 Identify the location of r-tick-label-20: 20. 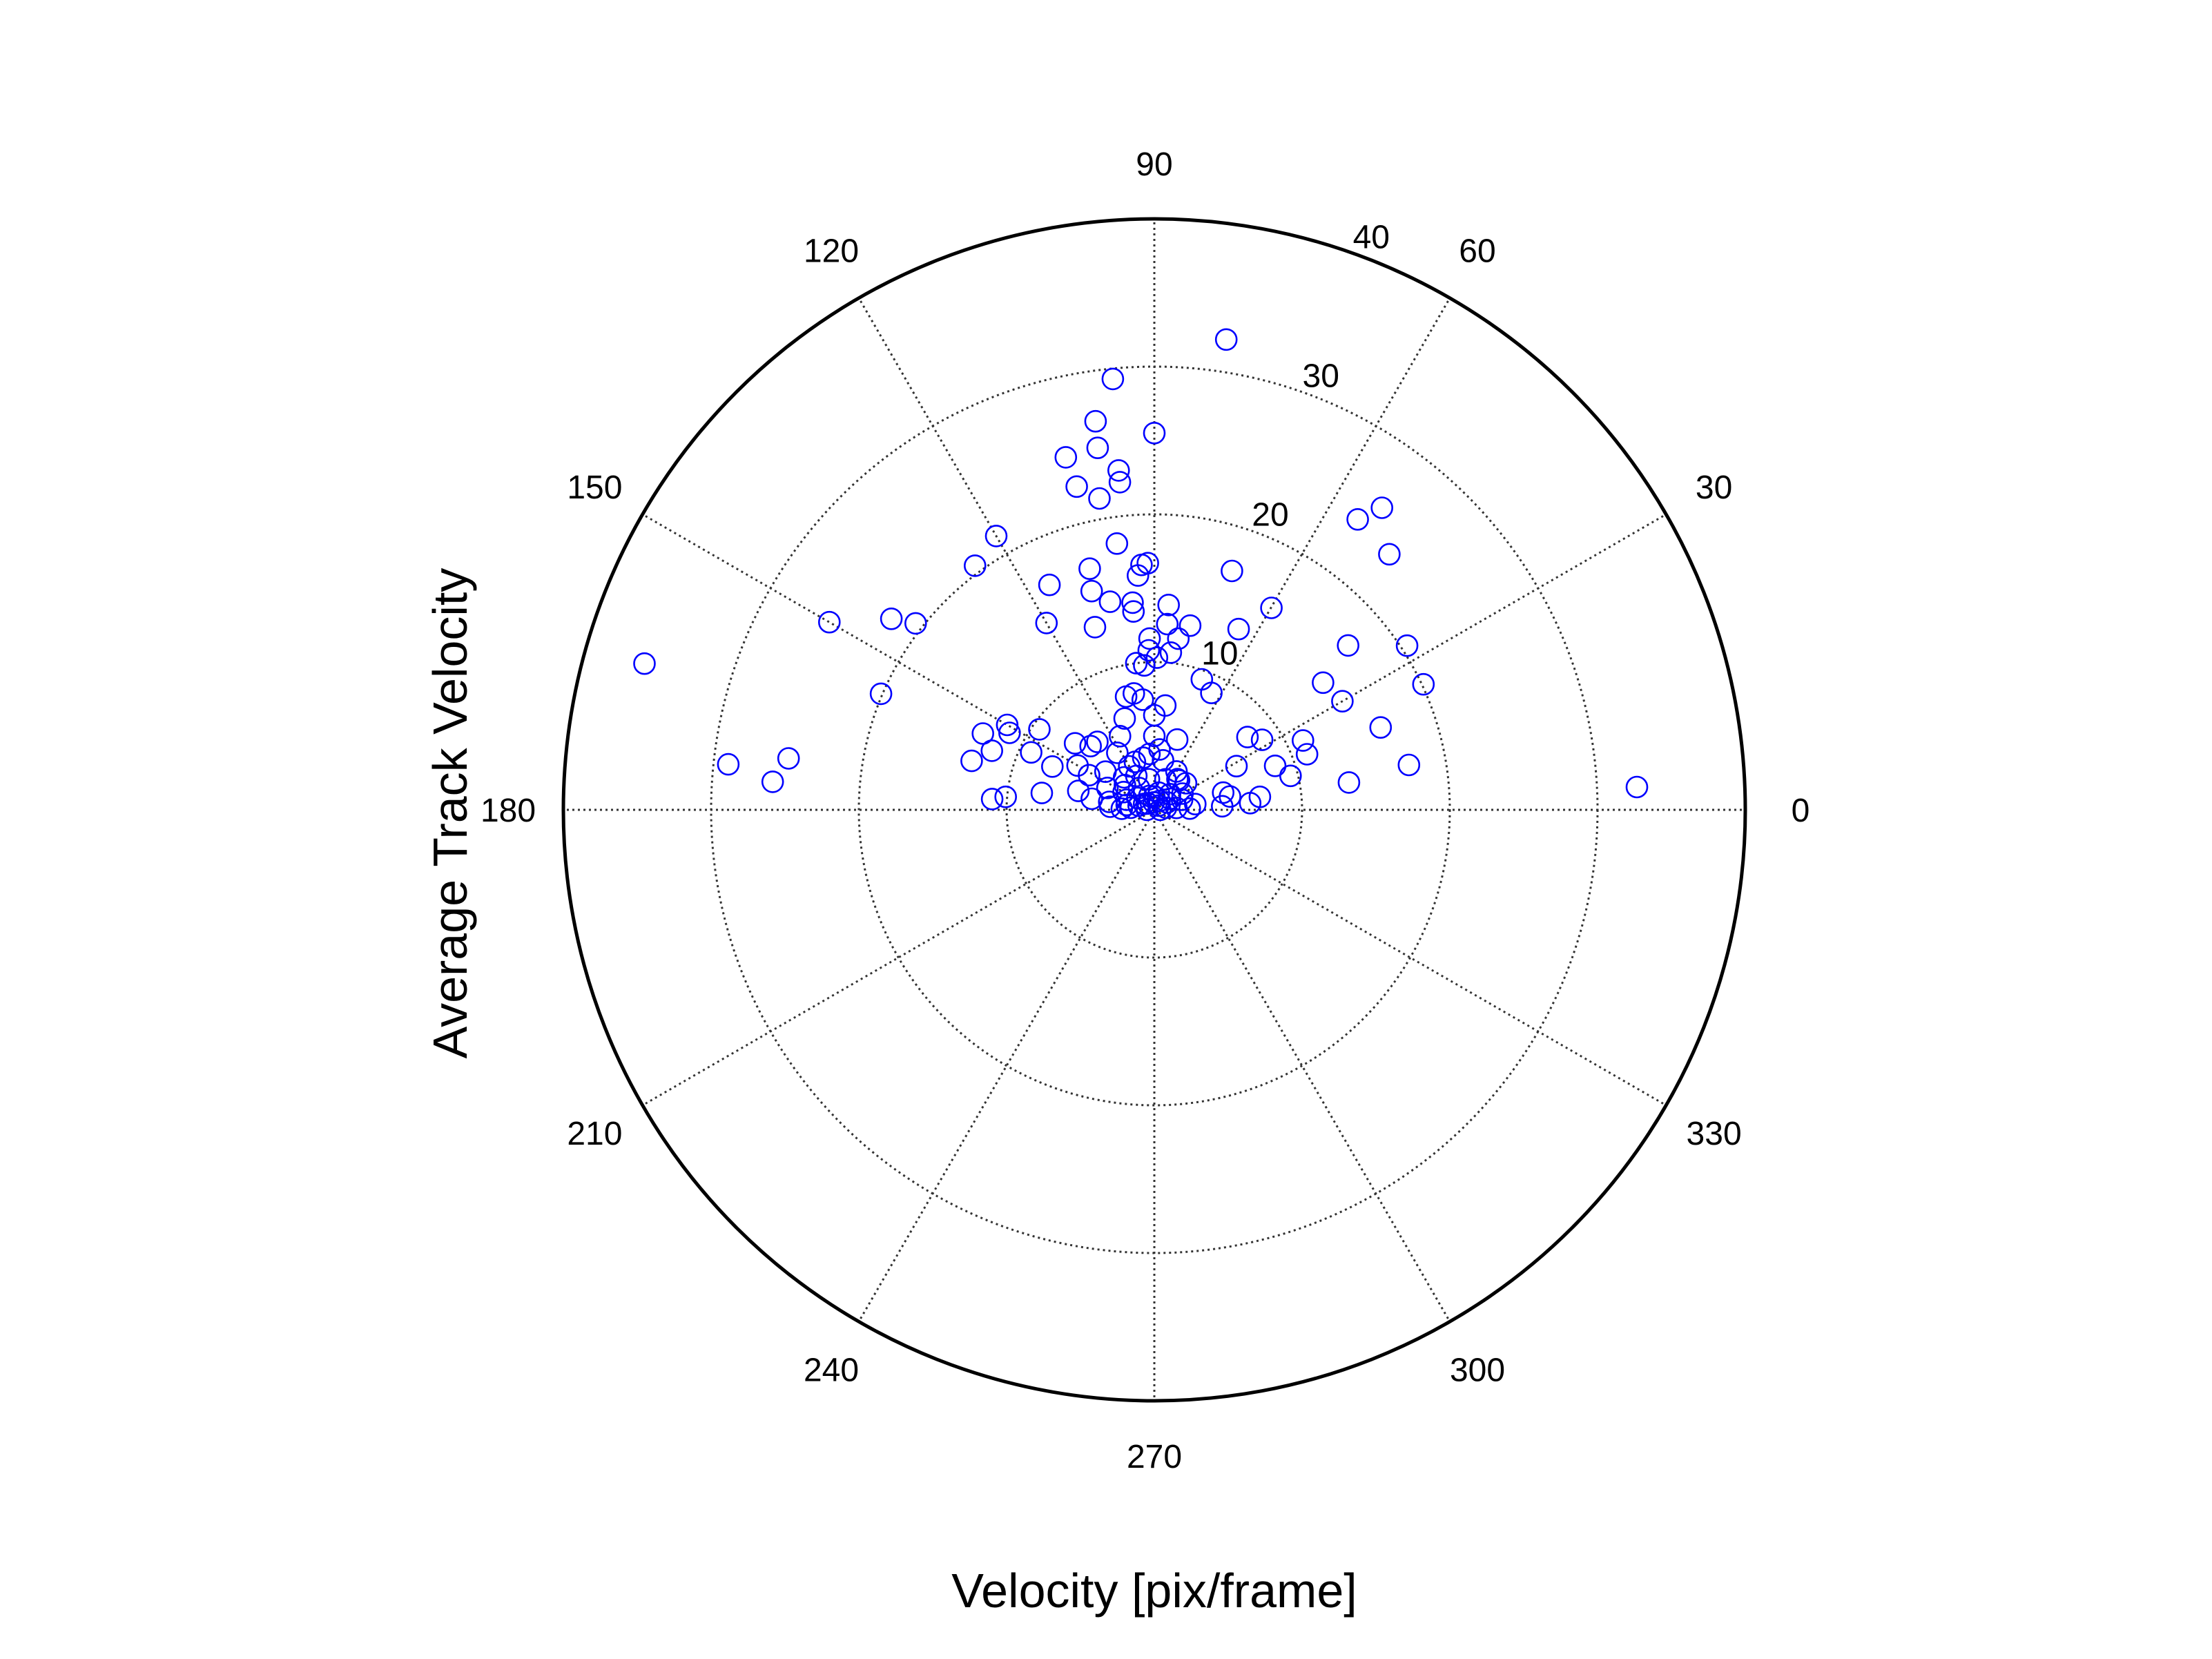
(1270, 515).